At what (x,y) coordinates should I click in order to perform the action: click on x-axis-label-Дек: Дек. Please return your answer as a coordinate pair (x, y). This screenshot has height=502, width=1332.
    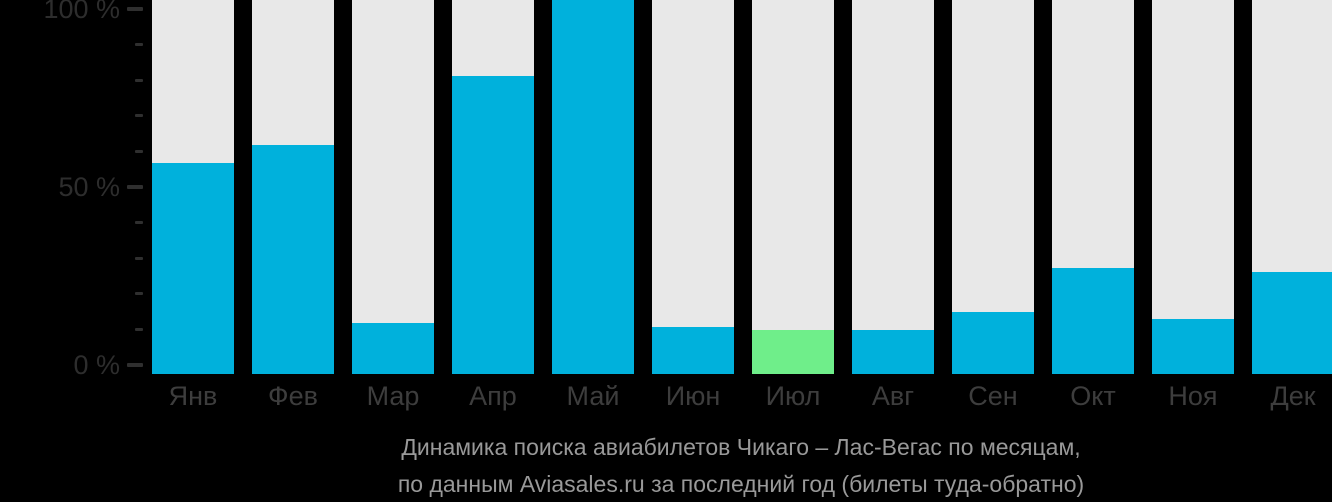
    Looking at the image, I should click on (1293, 396).